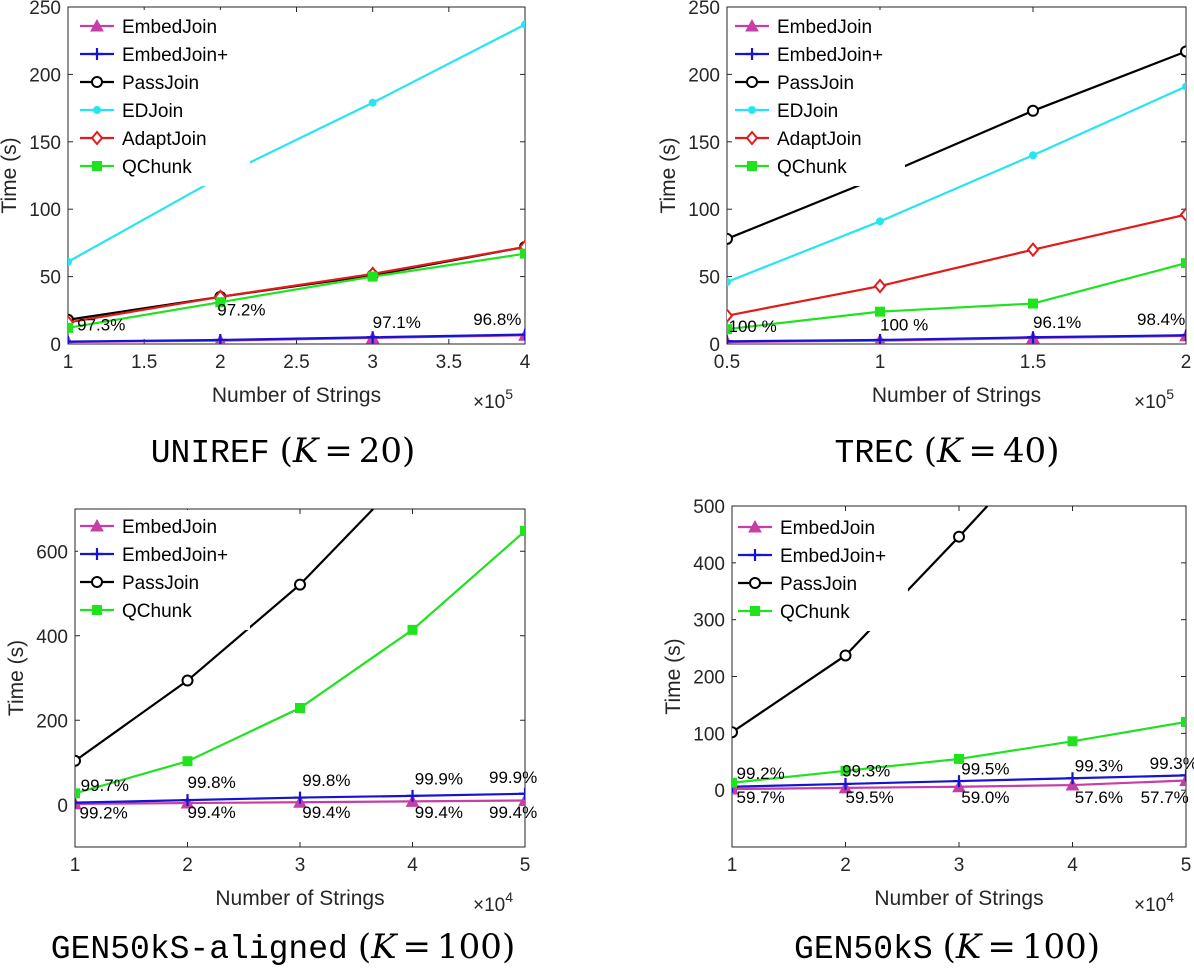 The image size is (1194, 968). I want to click on percent-annotation: 99.3%, so click(866, 771).